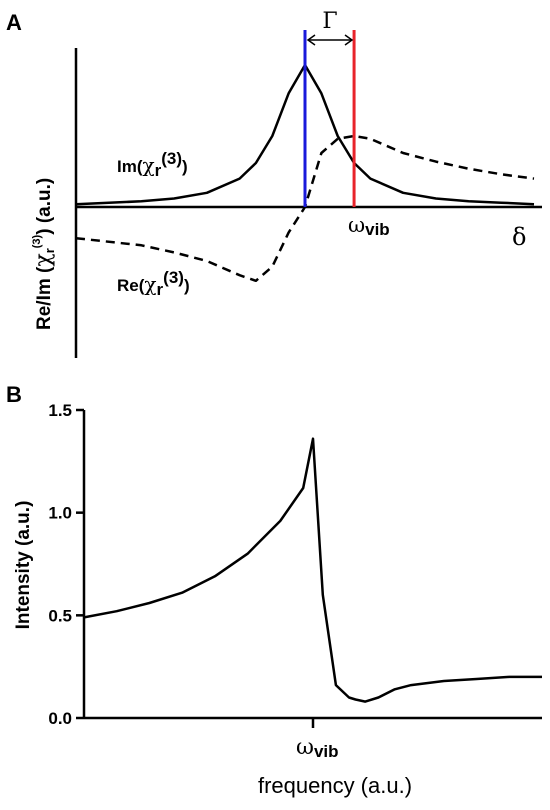 This screenshot has width=550, height=810. Describe the element at coordinates (14, 22) in the screenshot. I see `panel-label-a: A` at that location.